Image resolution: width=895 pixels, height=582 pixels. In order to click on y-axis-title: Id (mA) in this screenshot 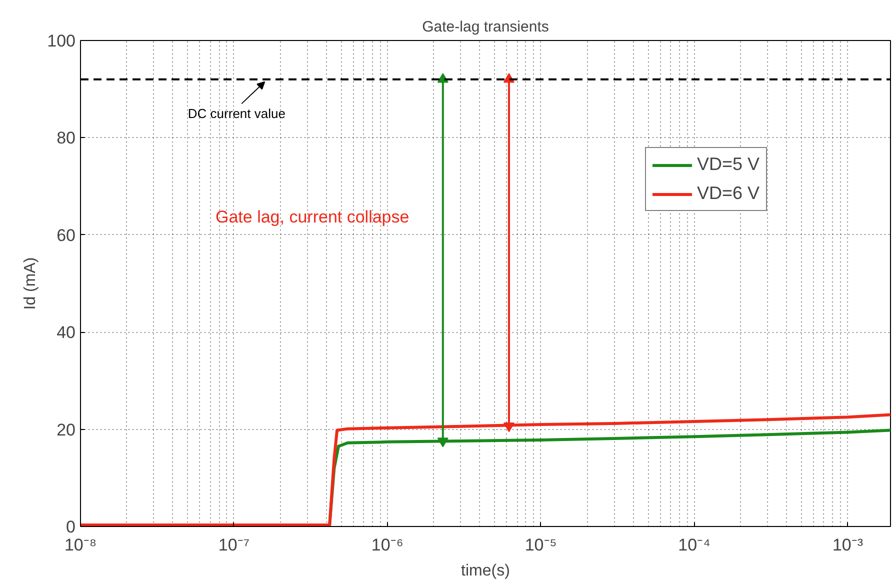, I will do `click(31, 283)`.